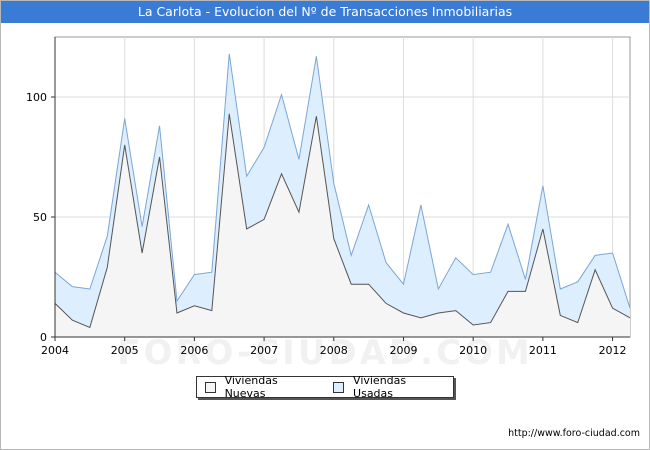  What do you see at coordinates (43, 337) in the screenshot?
I see `y-tick-label-0: 0` at bounding box center [43, 337].